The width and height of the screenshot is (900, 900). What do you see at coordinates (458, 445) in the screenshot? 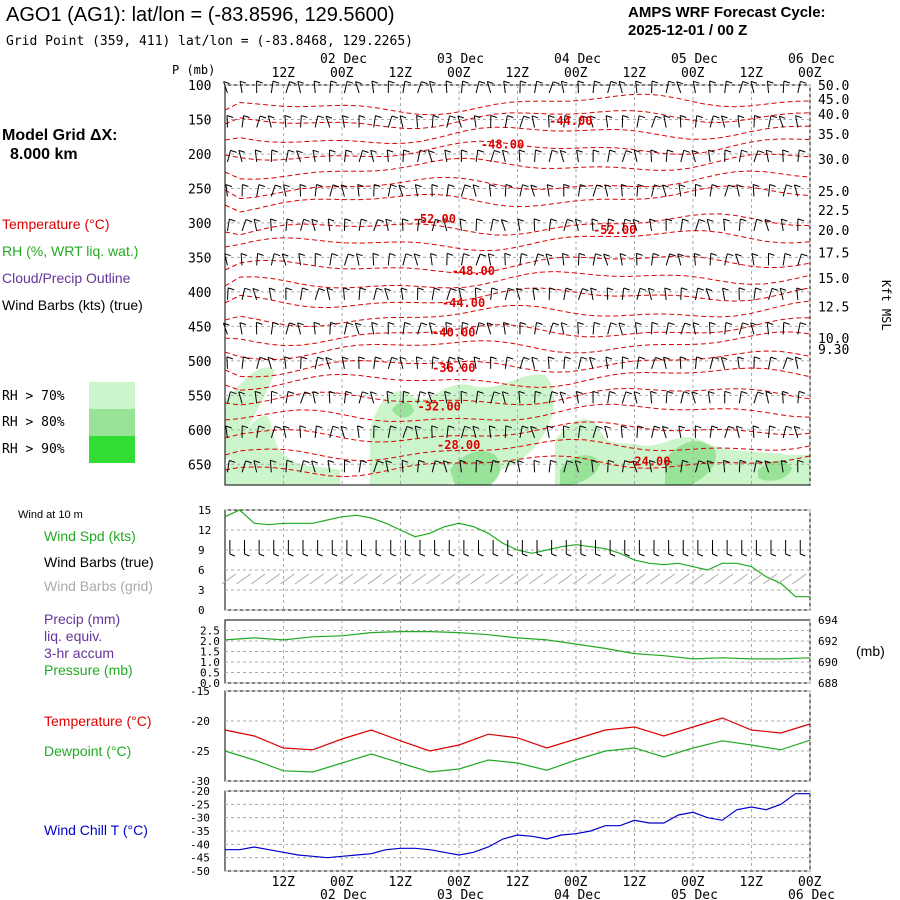
I see `temperature-contour-label: -28.00` at bounding box center [458, 445].